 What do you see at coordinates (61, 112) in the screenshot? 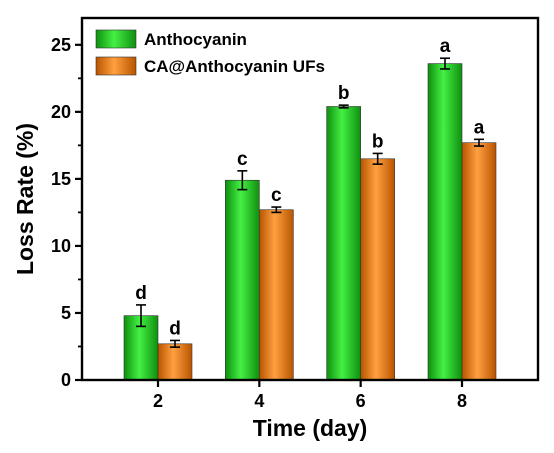
I see `y-tick-label: 20` at bounding box center [61, 112].